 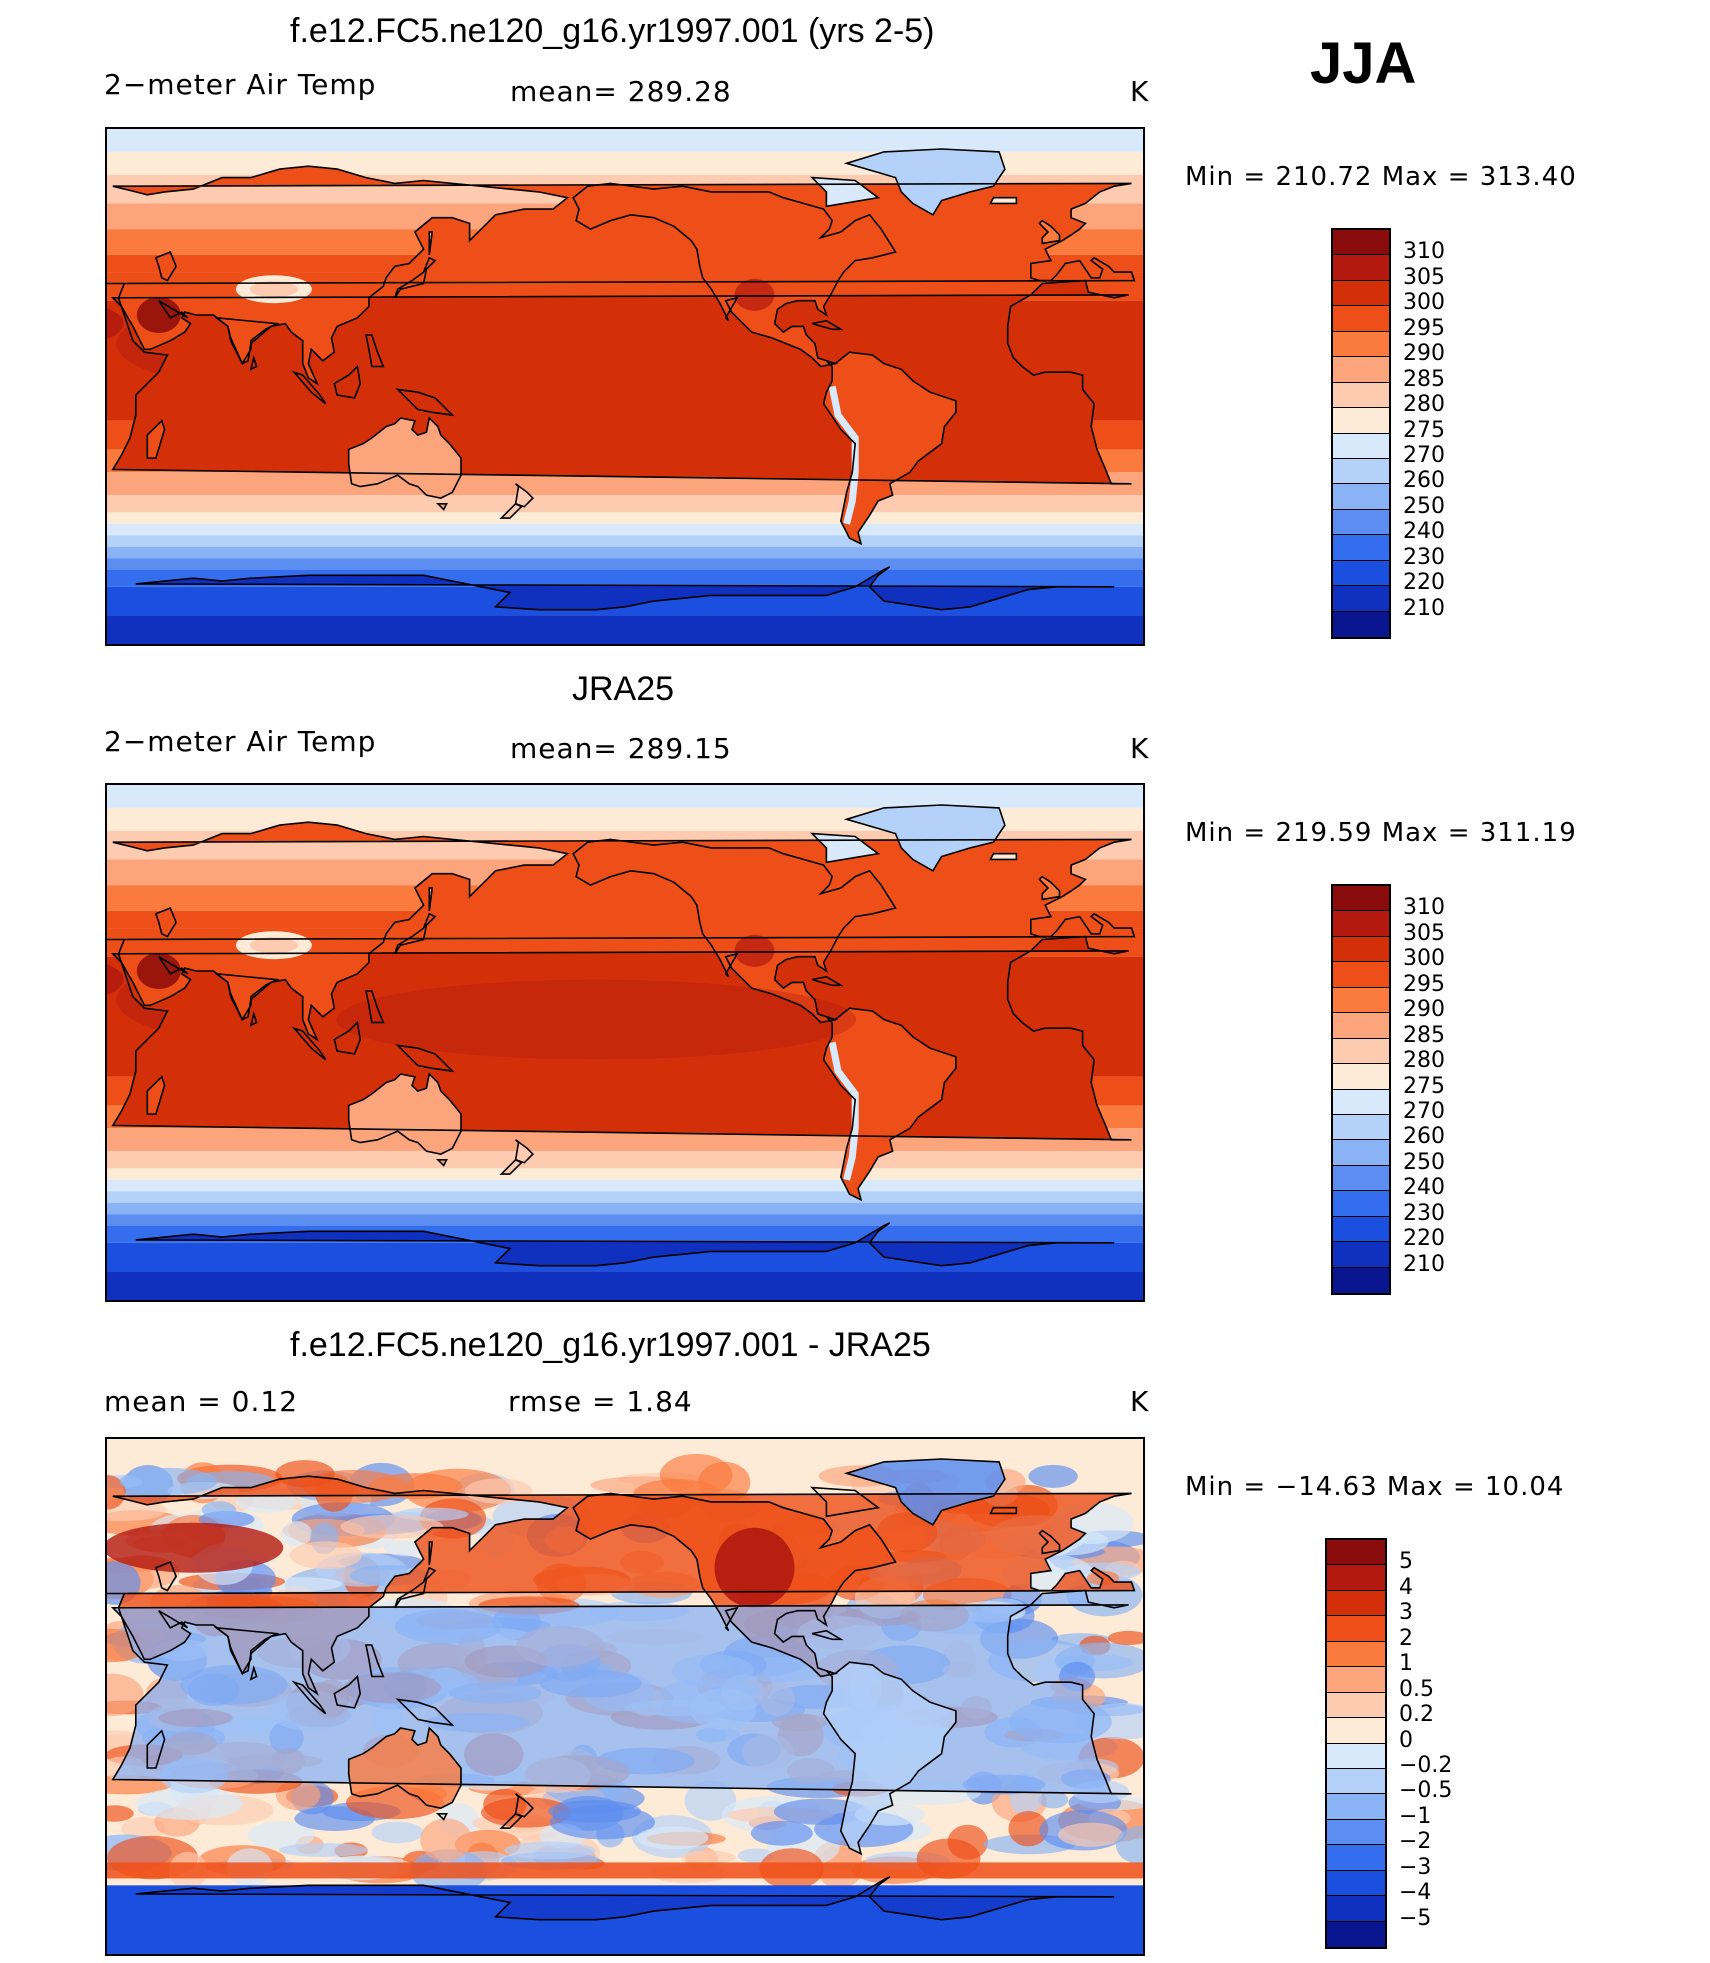 I want to click on rmse-label-diff: rmse = 1.84, so click(x=600, y=1401).